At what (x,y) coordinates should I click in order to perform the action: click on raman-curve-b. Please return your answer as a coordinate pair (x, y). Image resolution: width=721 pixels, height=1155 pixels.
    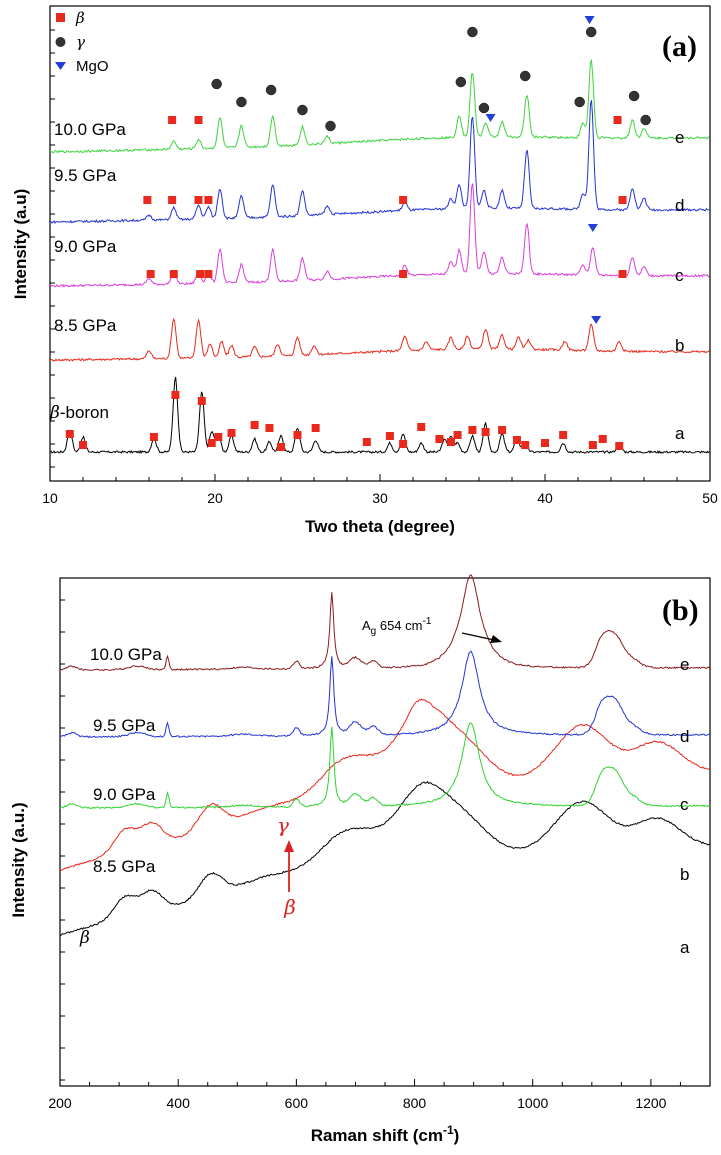
    Looking at the image, I should click on (385, 784).